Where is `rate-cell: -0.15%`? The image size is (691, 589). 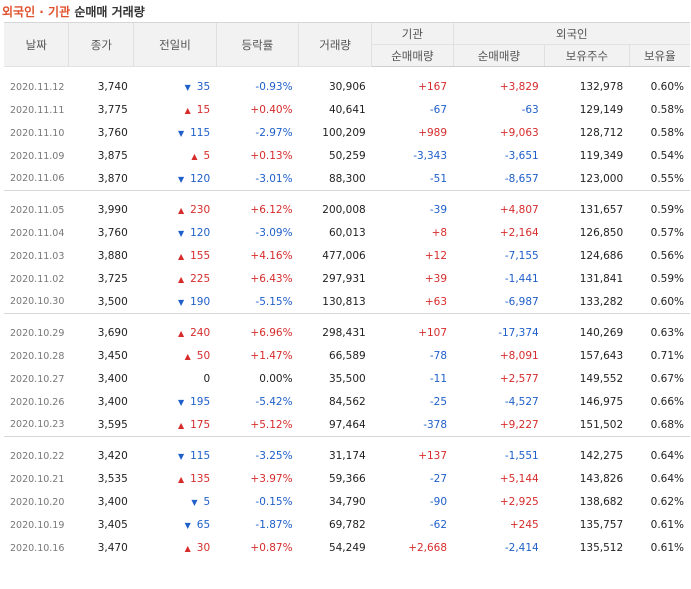 rate-cell: -0.15% is located at coordinates (274, 502).